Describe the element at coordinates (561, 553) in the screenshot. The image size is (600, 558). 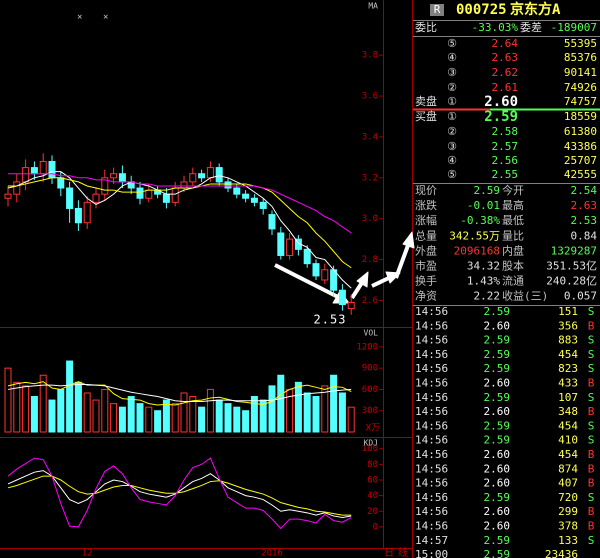
I see `tick-volume: 23436` at that location.